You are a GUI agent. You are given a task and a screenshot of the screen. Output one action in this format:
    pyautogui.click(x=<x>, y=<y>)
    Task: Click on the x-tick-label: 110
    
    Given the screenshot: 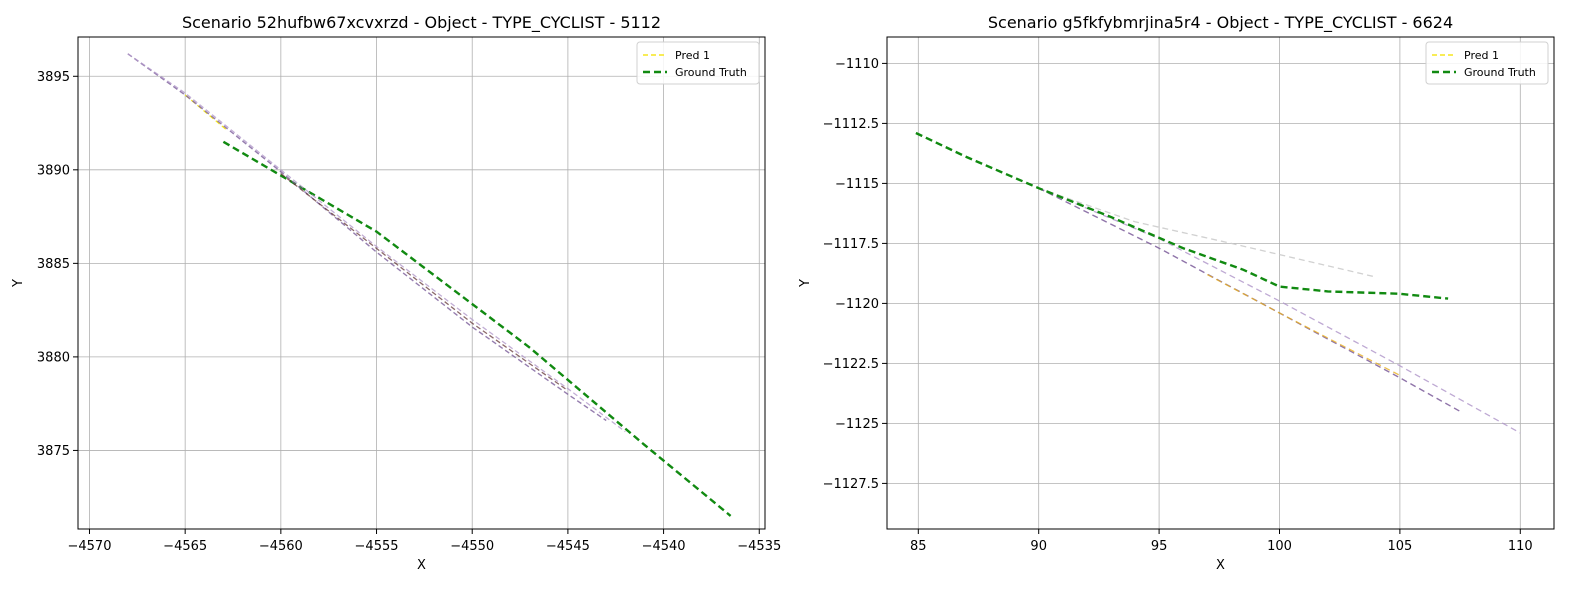 What is the action you would take?
    pyautogui.click(x=1520, y=546)
    